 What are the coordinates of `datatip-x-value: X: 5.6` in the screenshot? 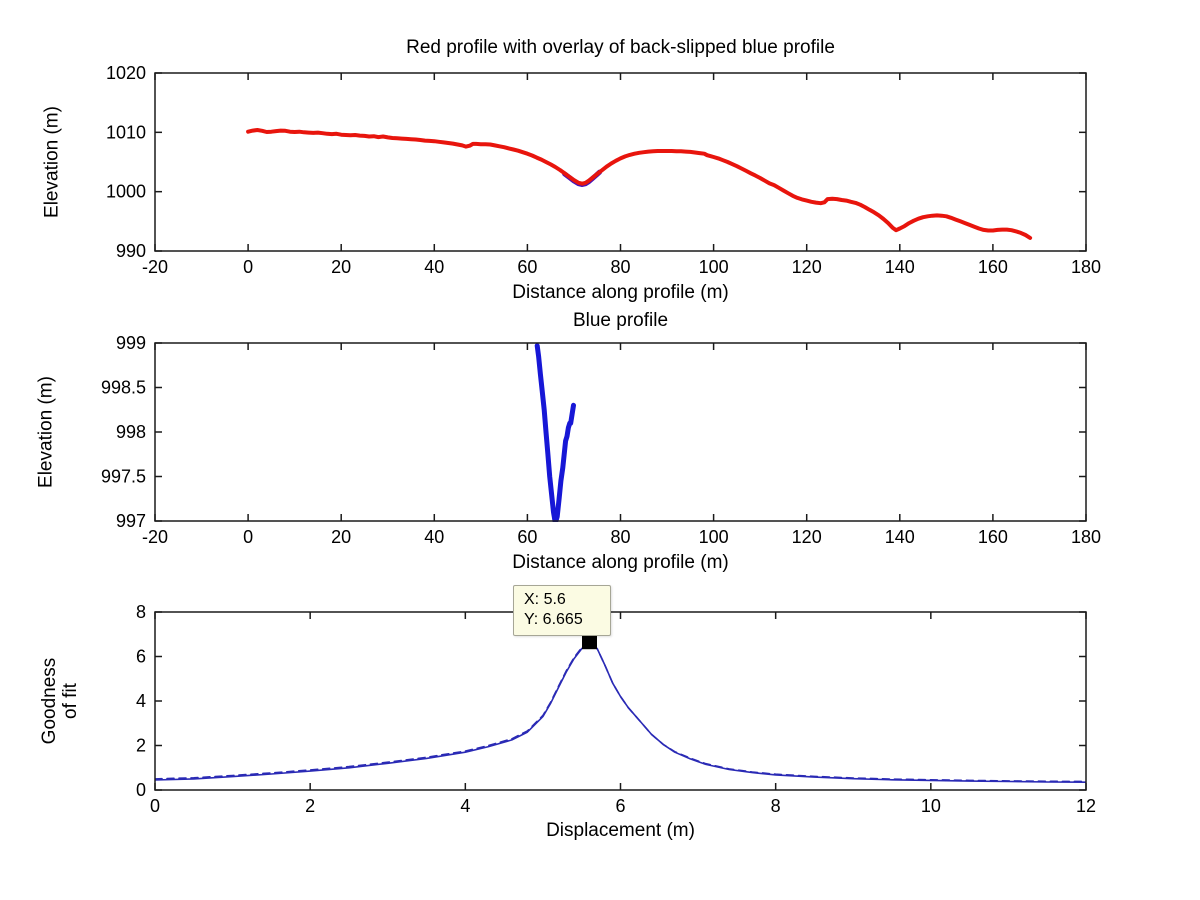 It's located at (545, 599).